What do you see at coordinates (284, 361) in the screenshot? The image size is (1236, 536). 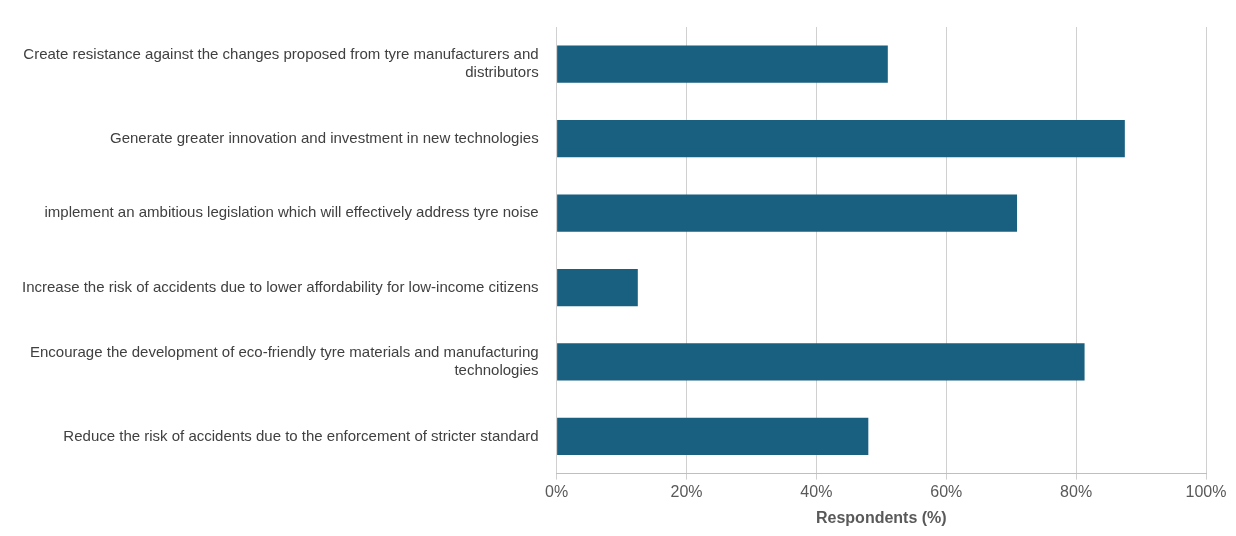 I see `y-tick-label: Encourage the development of eco-friendly tyre materials and manufacturing technologies` at bounding box center [284, 361].